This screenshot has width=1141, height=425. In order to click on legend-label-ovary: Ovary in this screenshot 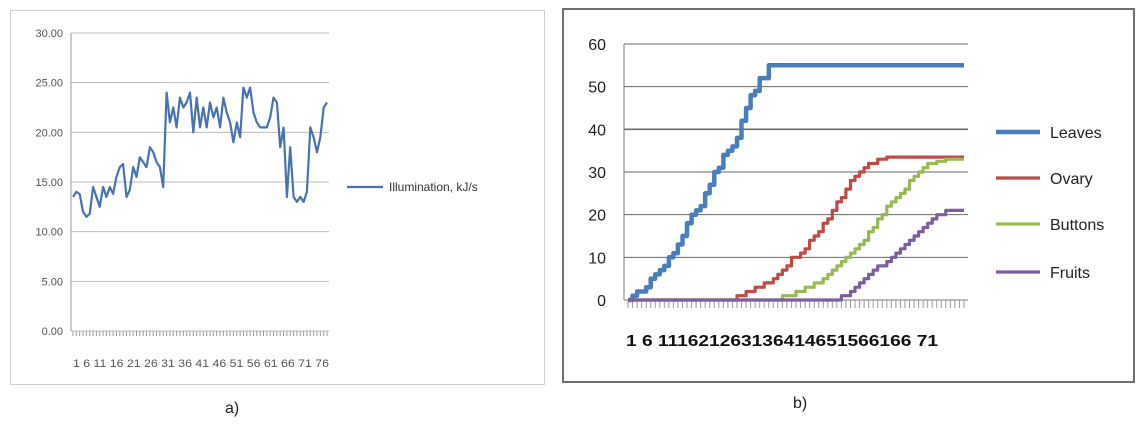, I will do `click(1071, 179)`.